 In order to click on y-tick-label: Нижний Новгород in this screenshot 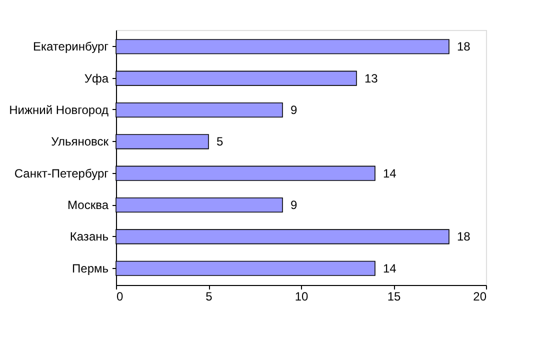, I will do `click(58, 109)`.